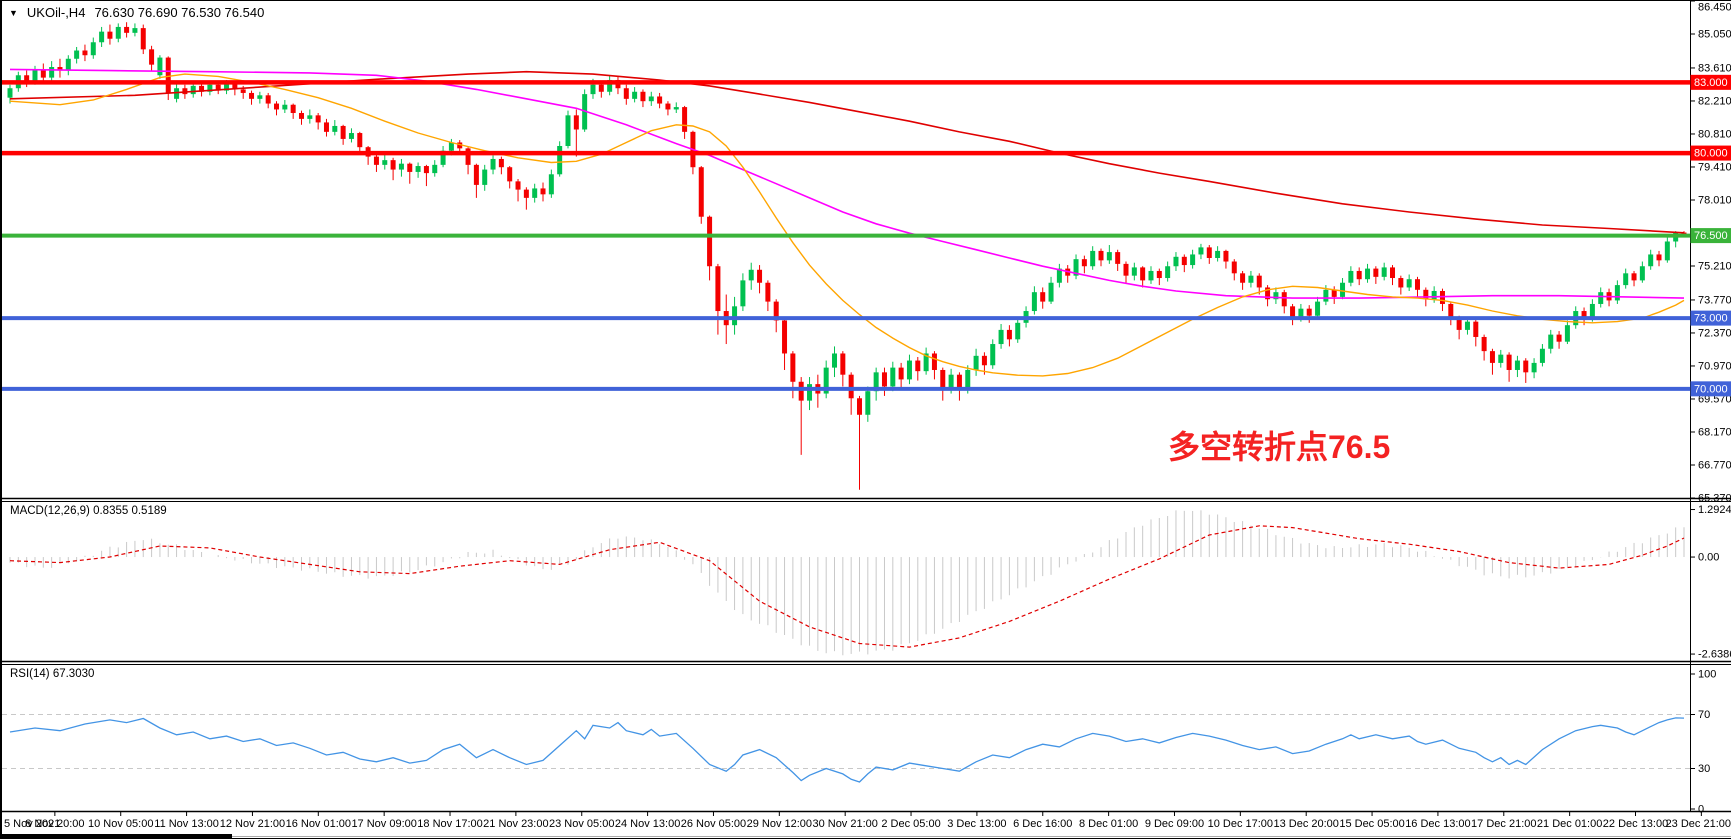  I want to click on svg-text: 26 Nov 05:00, so click(713, 824).